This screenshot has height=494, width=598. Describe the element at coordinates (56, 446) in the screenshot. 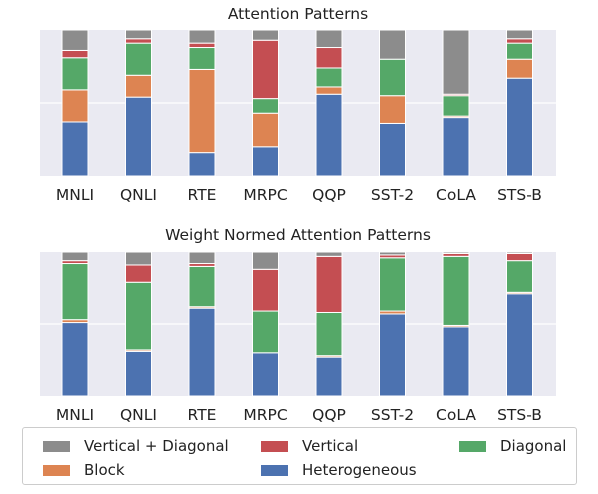

I see `legend-swatch-vertical-diagonal` at that location.